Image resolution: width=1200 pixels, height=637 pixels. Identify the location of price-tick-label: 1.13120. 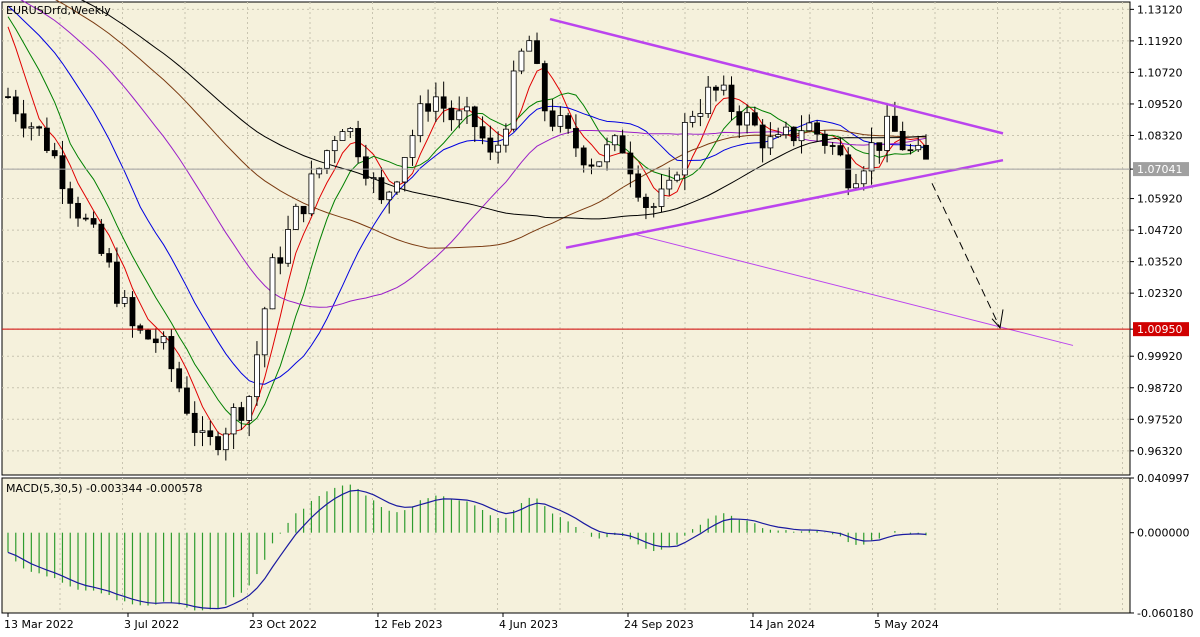
(1160, 9).